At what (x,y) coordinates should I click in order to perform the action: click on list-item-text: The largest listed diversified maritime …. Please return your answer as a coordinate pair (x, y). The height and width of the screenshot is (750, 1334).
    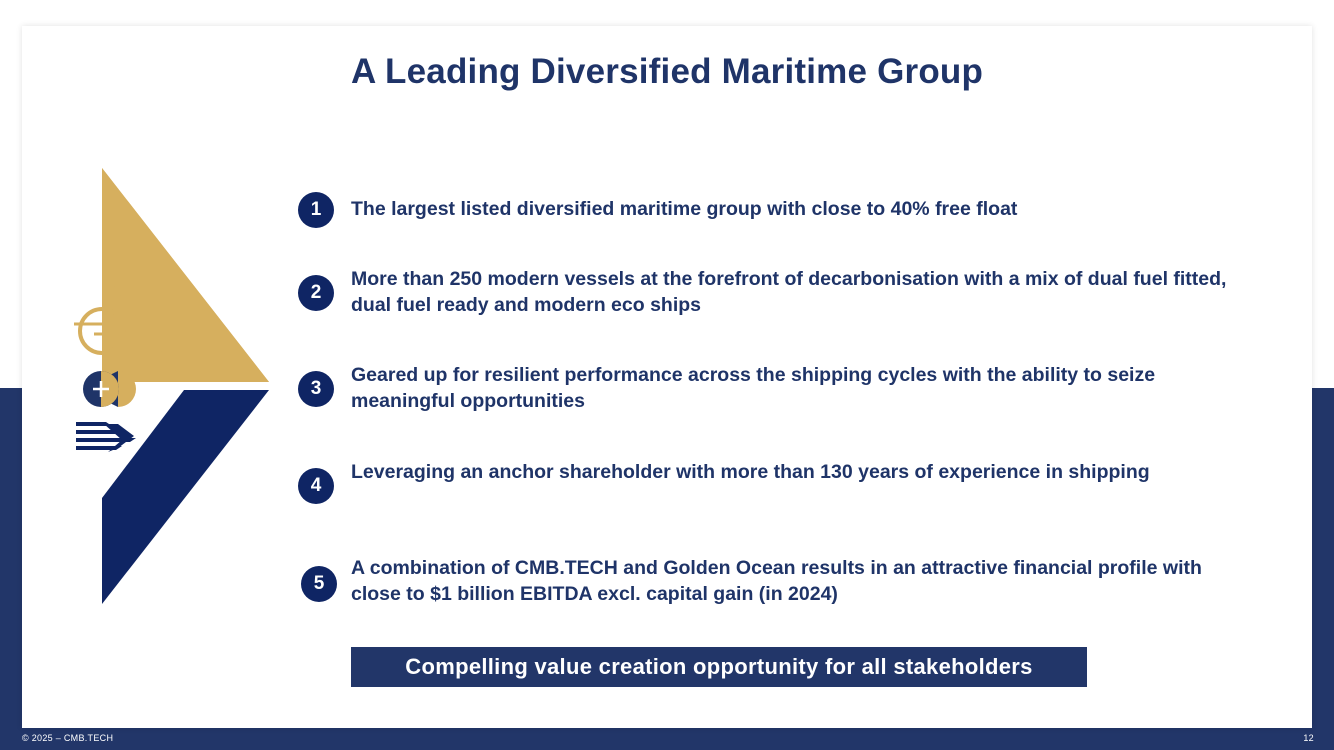
    Looking at the image, I should click on (684, 209).